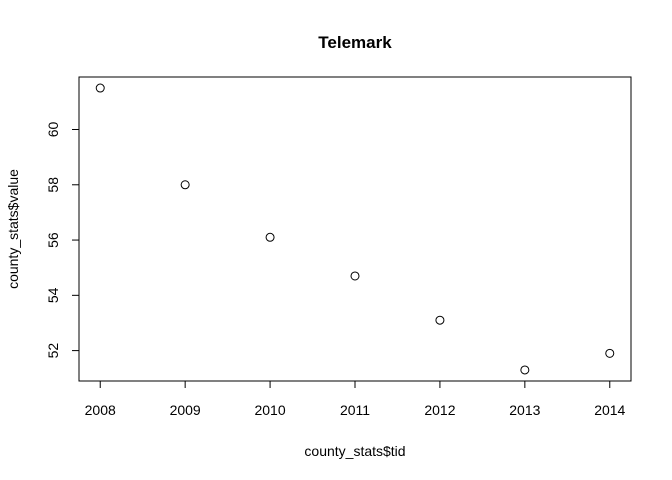  What do you see at coordinates (53, 351) in the screenshot?
I see `y-tick-label: 52` at bounding box center [53, 351].